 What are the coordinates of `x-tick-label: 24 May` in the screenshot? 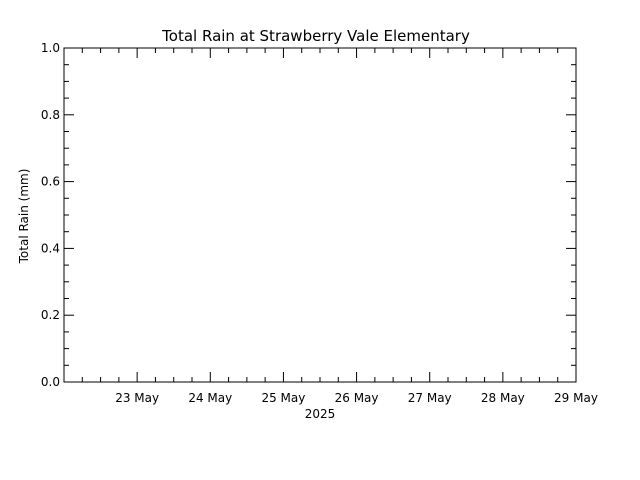 It's located at (210, 398).